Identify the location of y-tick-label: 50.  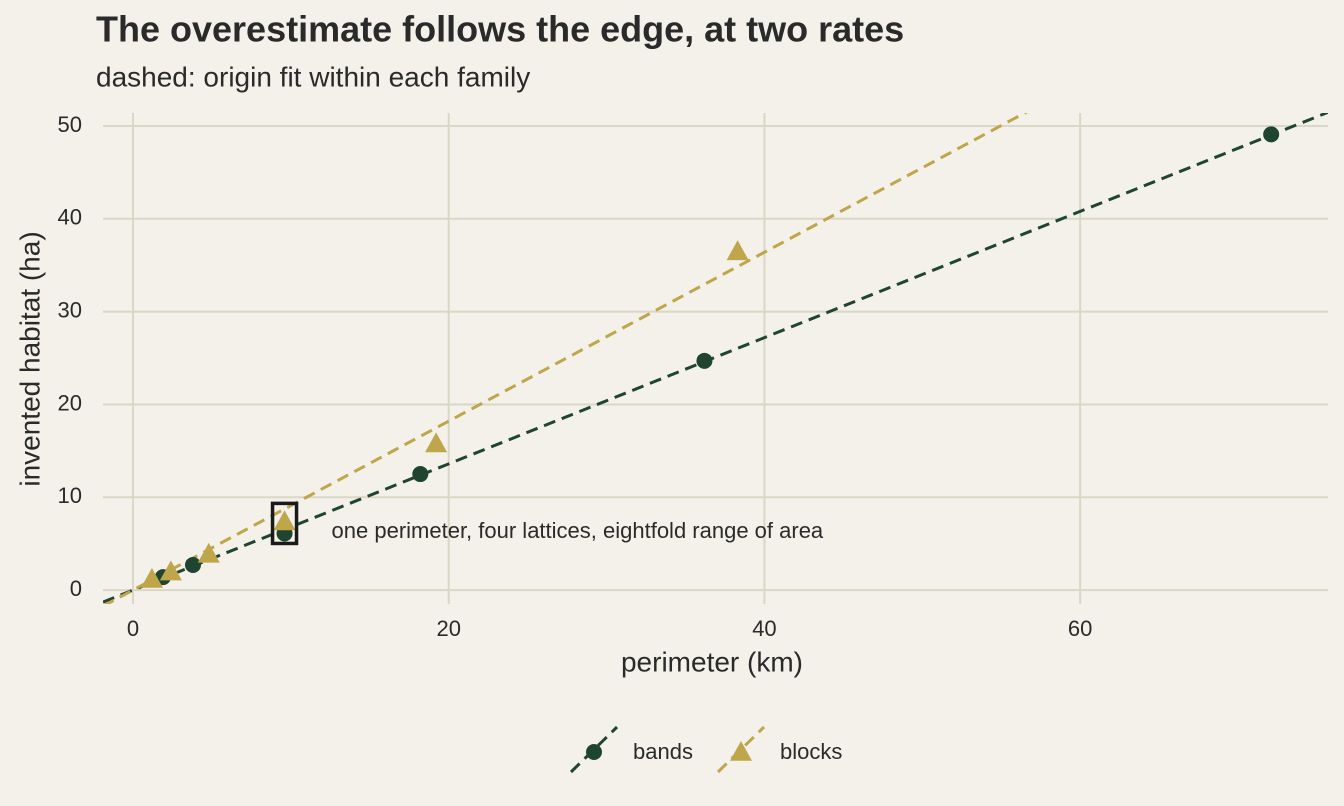
(70, 124).